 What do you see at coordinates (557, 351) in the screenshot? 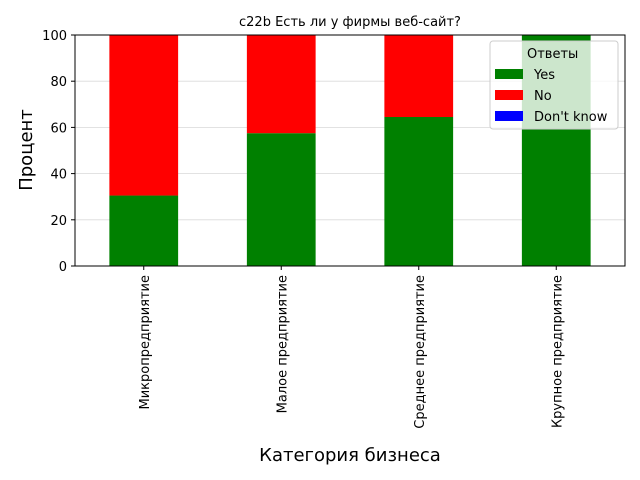
I see `x-tick-label: Крупное предприятие` at bounding box center [557, 351].